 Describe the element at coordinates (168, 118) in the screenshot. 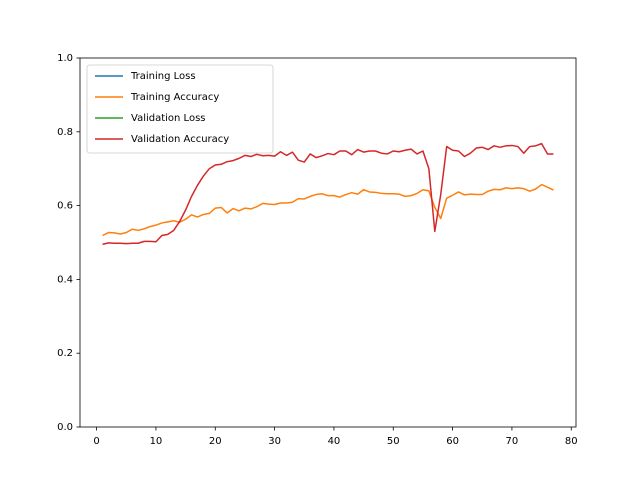

I see `legend-label: Validation Loss` at that location.